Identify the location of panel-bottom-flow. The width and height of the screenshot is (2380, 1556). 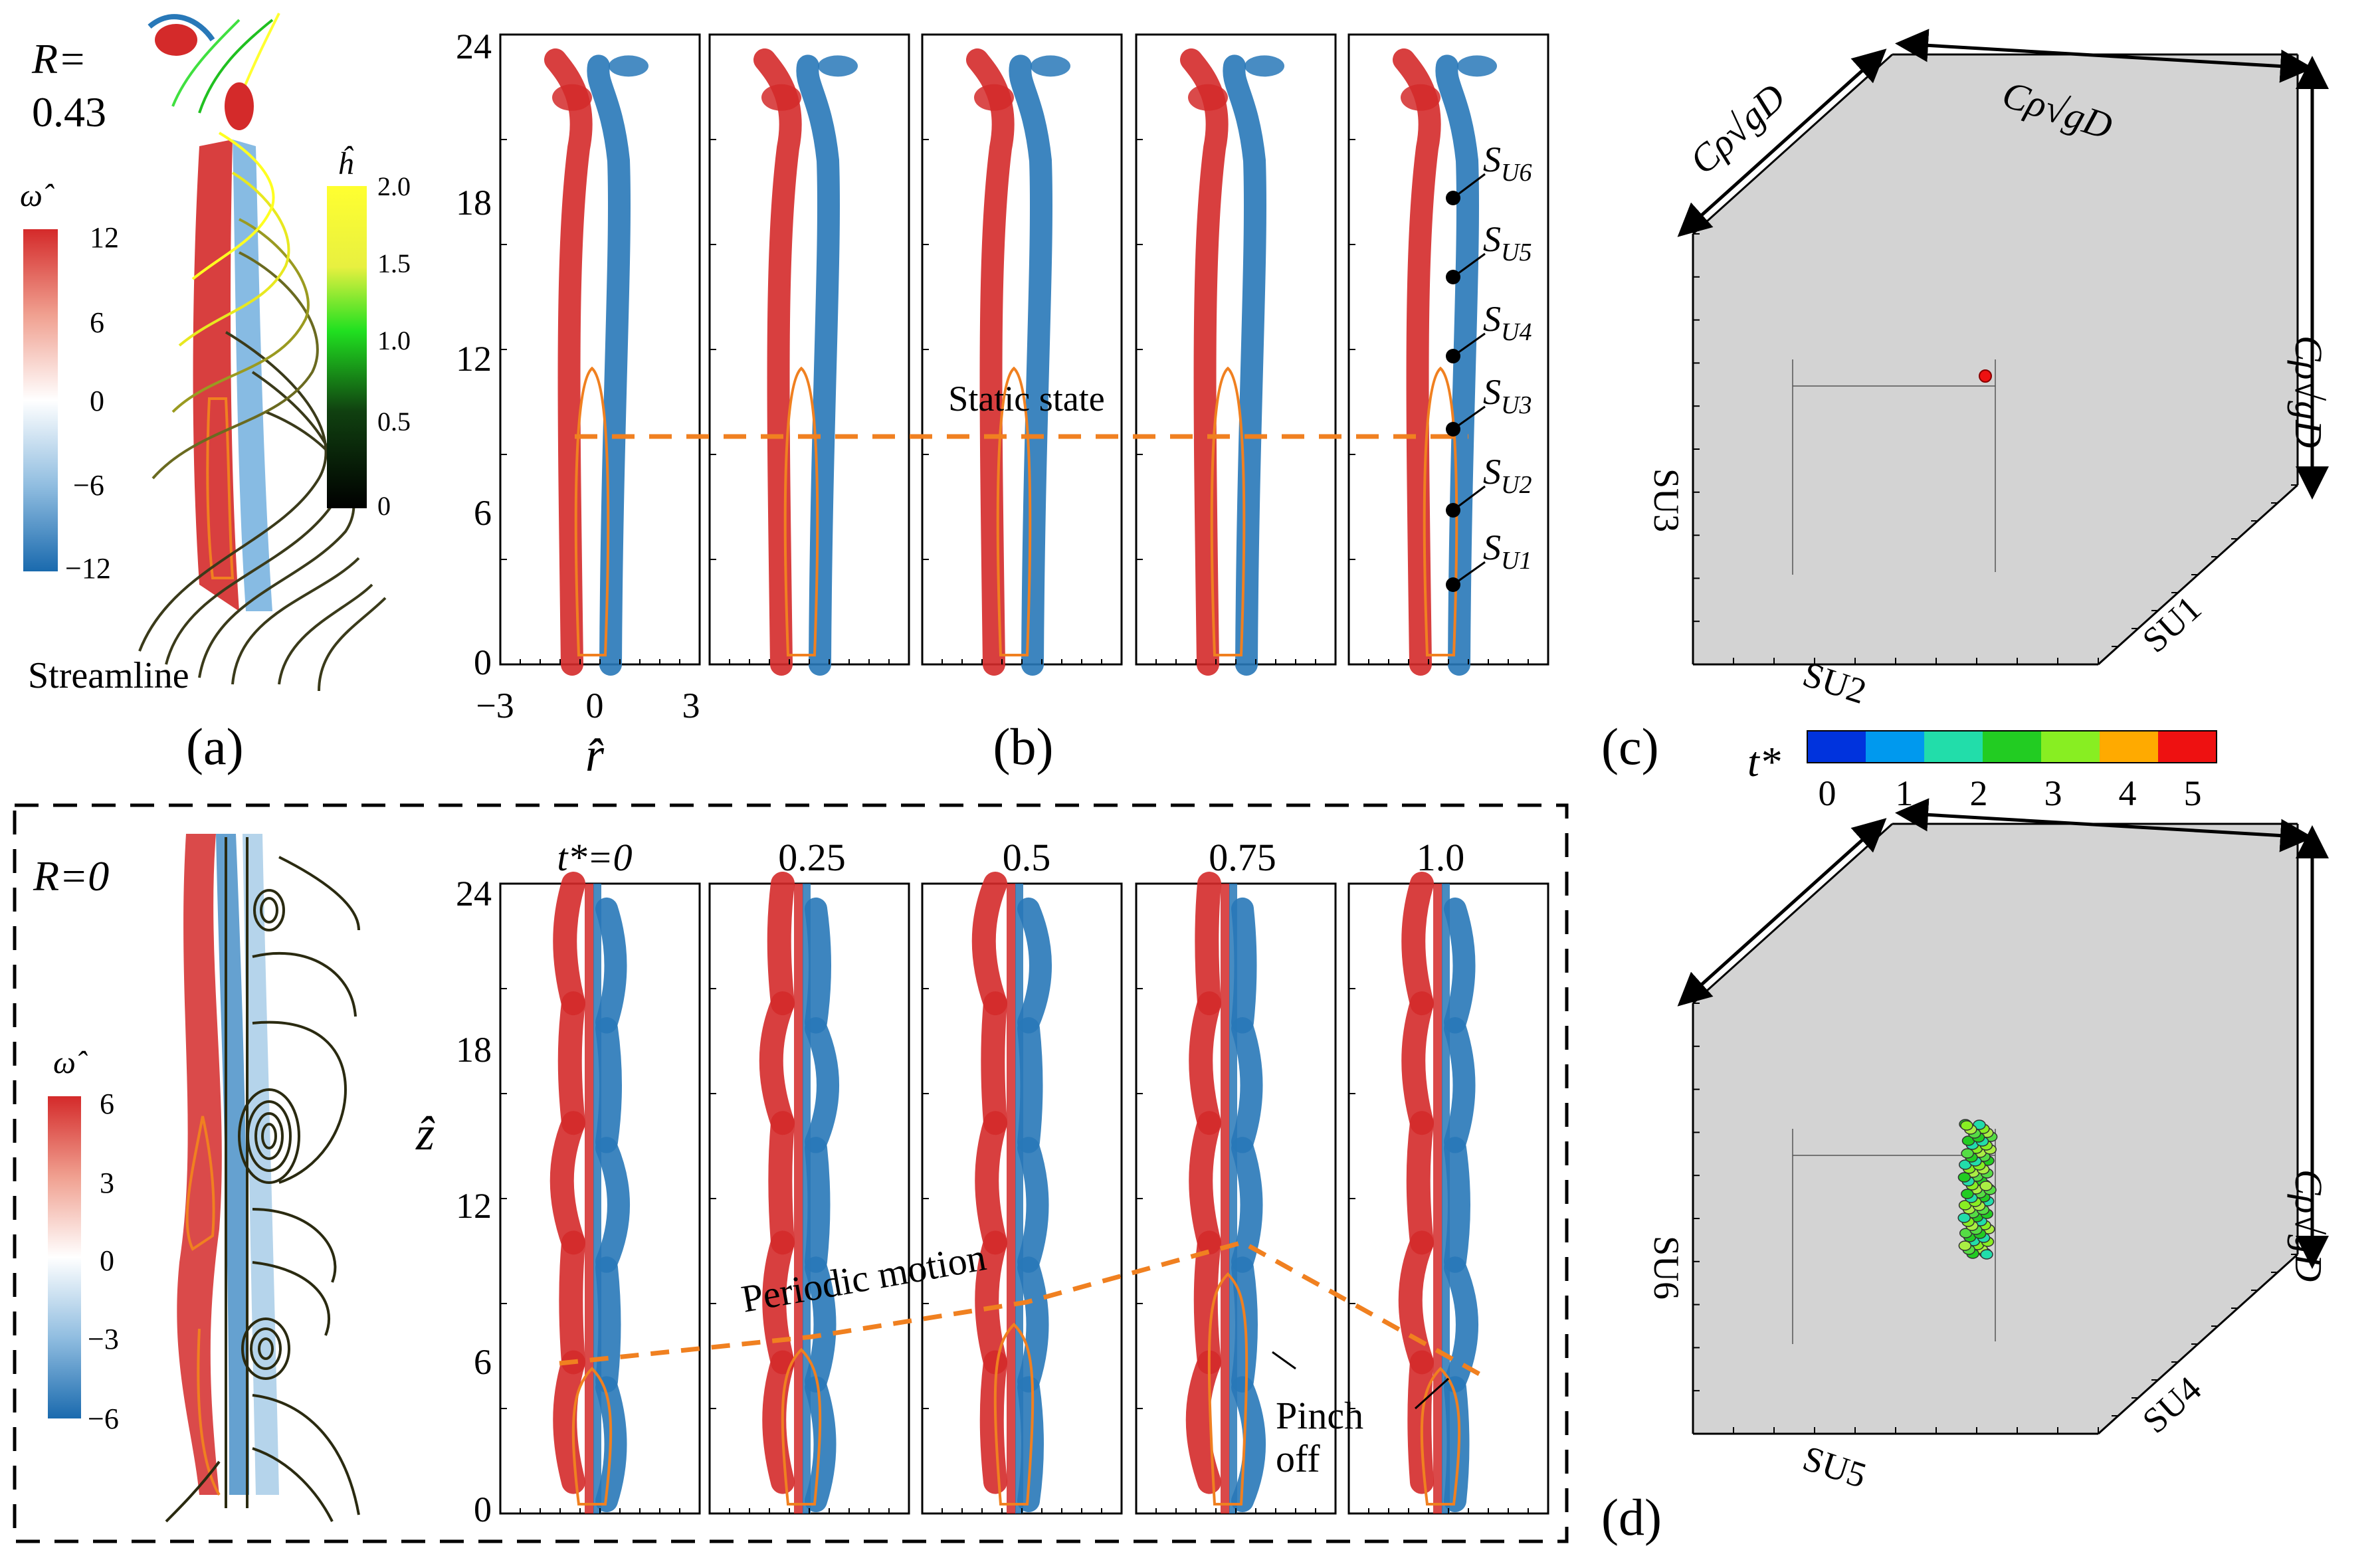
(262, 1178).